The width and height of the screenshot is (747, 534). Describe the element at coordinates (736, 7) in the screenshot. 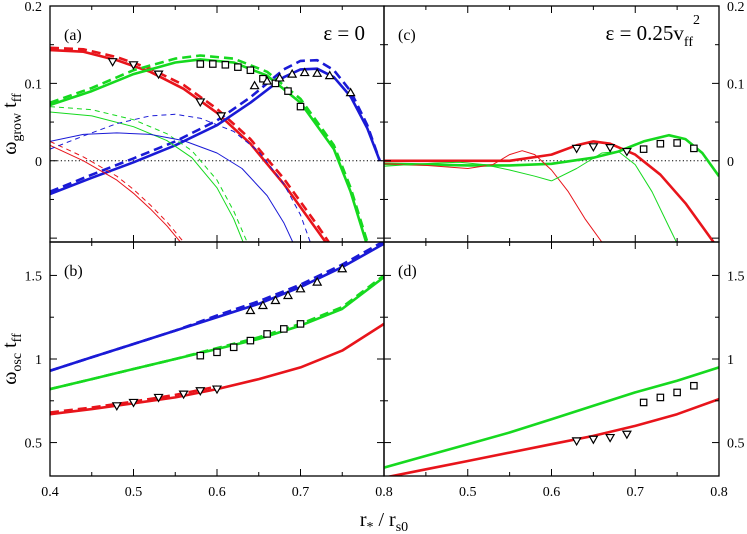

I see `y-tick-label-c: 0.2` at that location.